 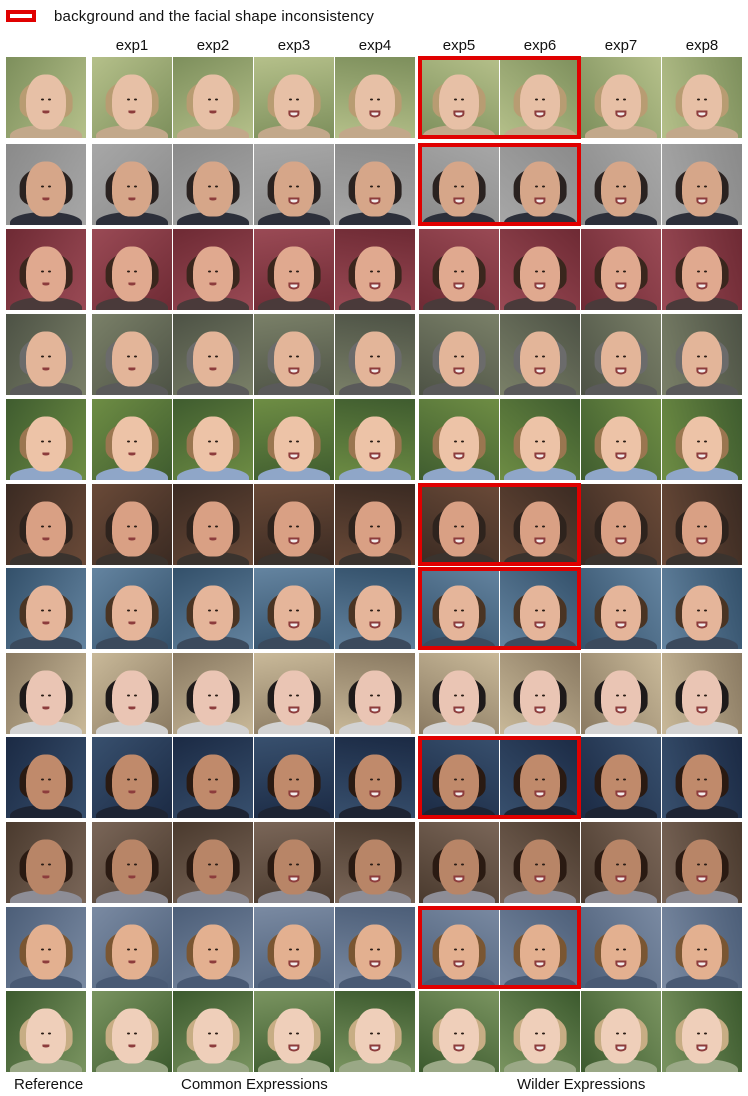 What do you see at coordinates (621, 45) in the screenshot?
I see `column-header-exp7: exp7` at bounding box center [621, 45].